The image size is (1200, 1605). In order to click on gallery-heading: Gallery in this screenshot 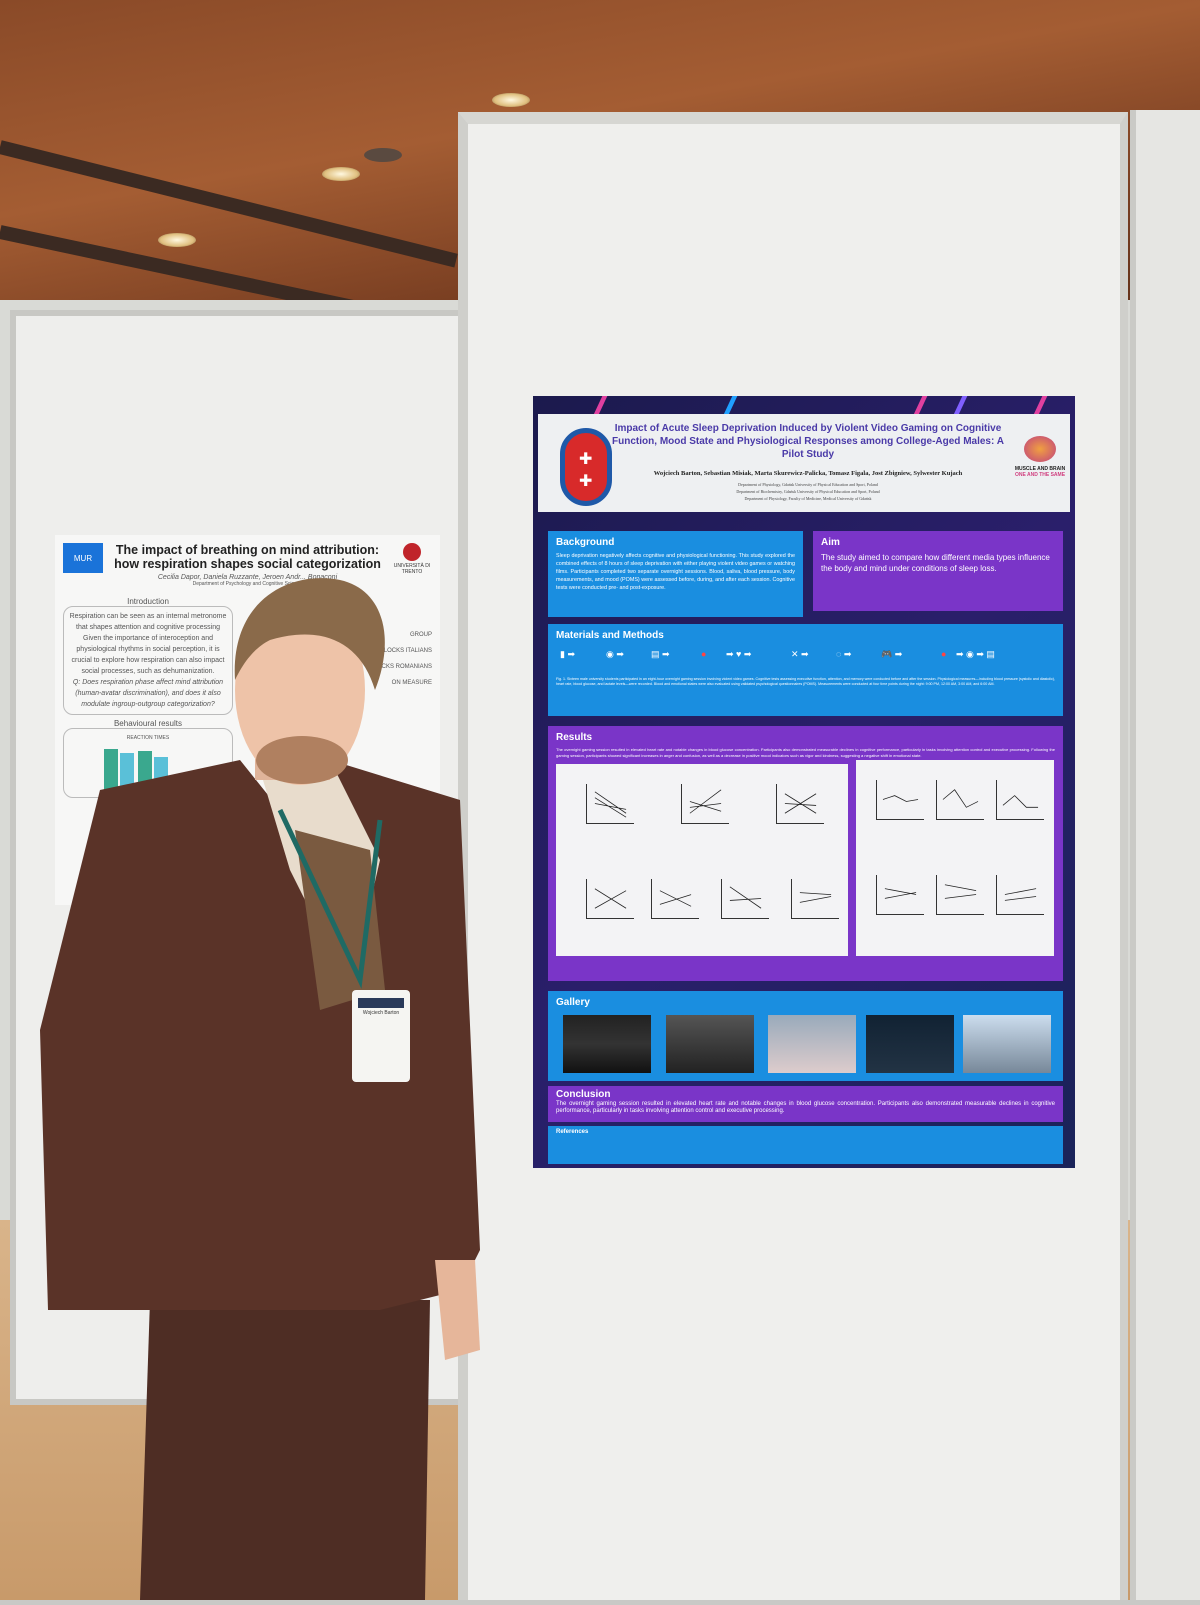, I will do `click(573, 1002)`.